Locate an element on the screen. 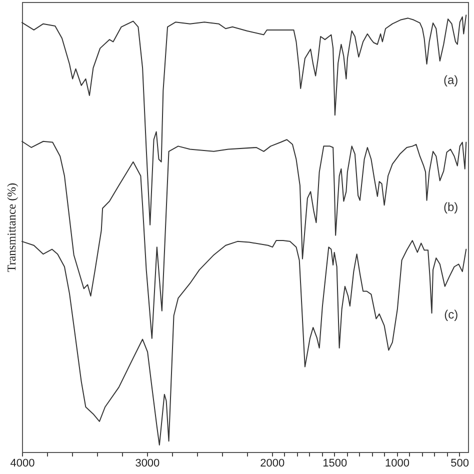 The image size is (474, 474). x-tick-label: 2000 is located at coordinates (272, 464).